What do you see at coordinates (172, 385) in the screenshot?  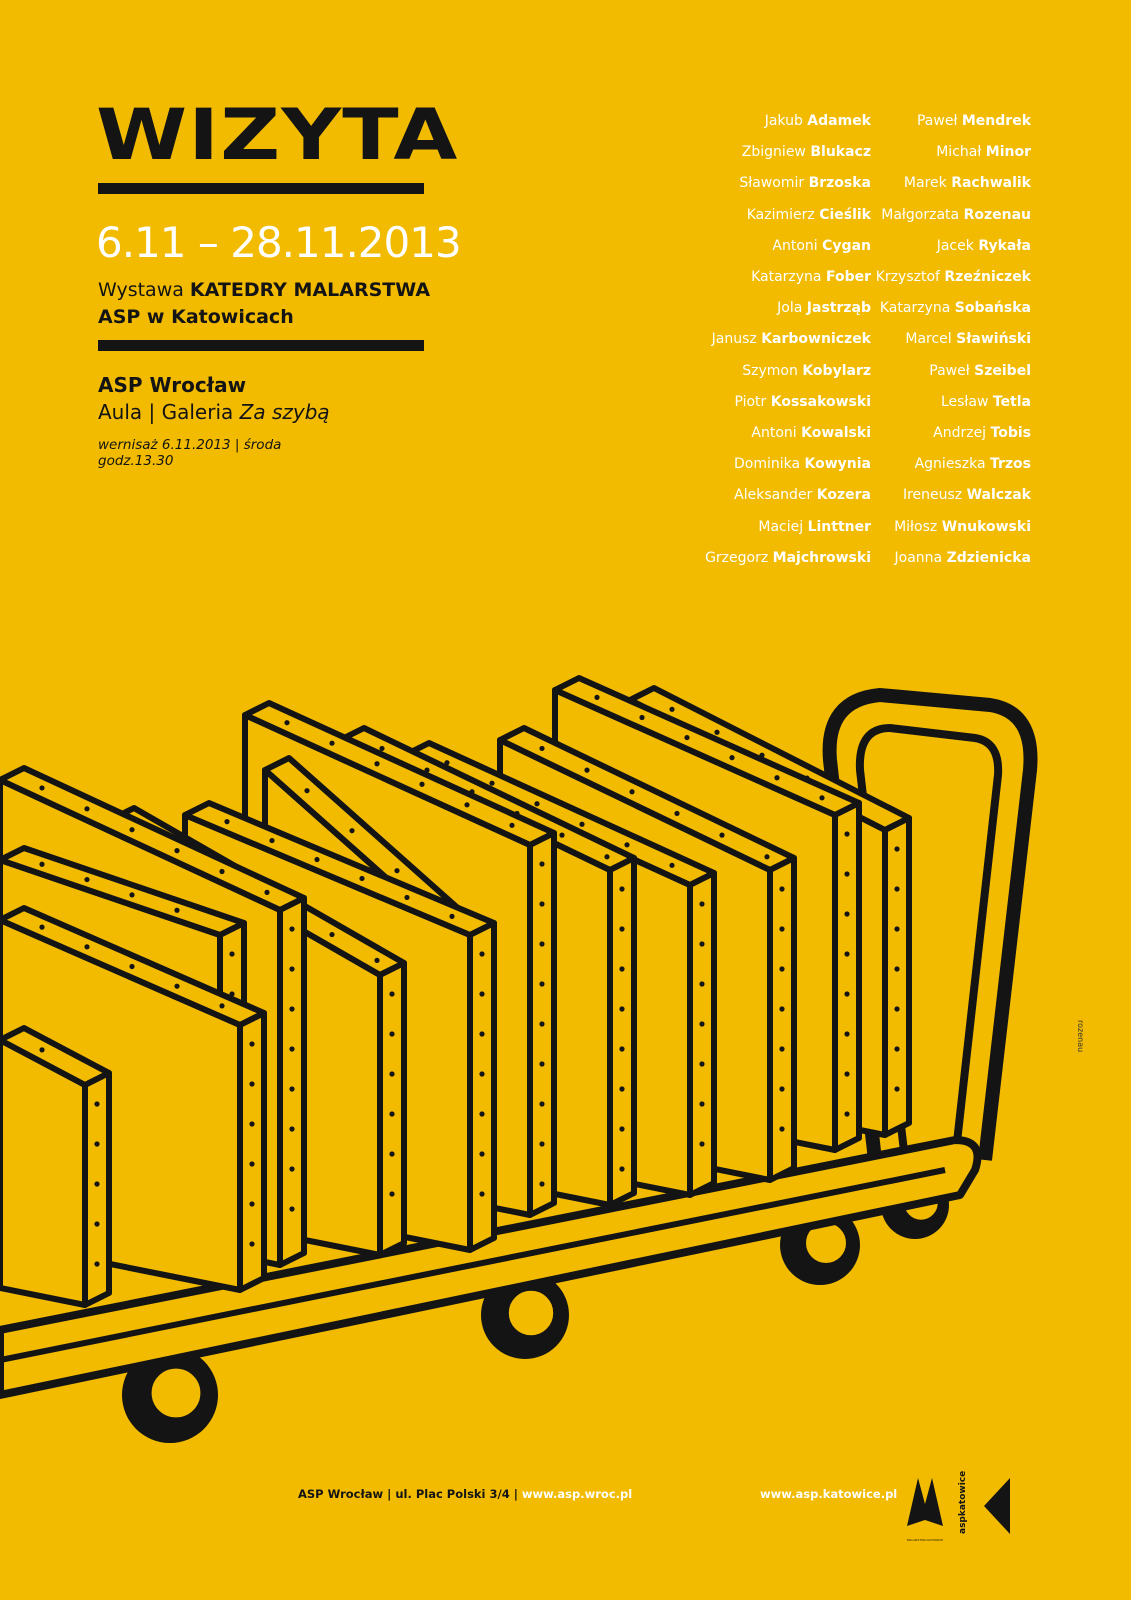 I see `venue-name: ASP Wrocław` at bounding box center [172, 385].